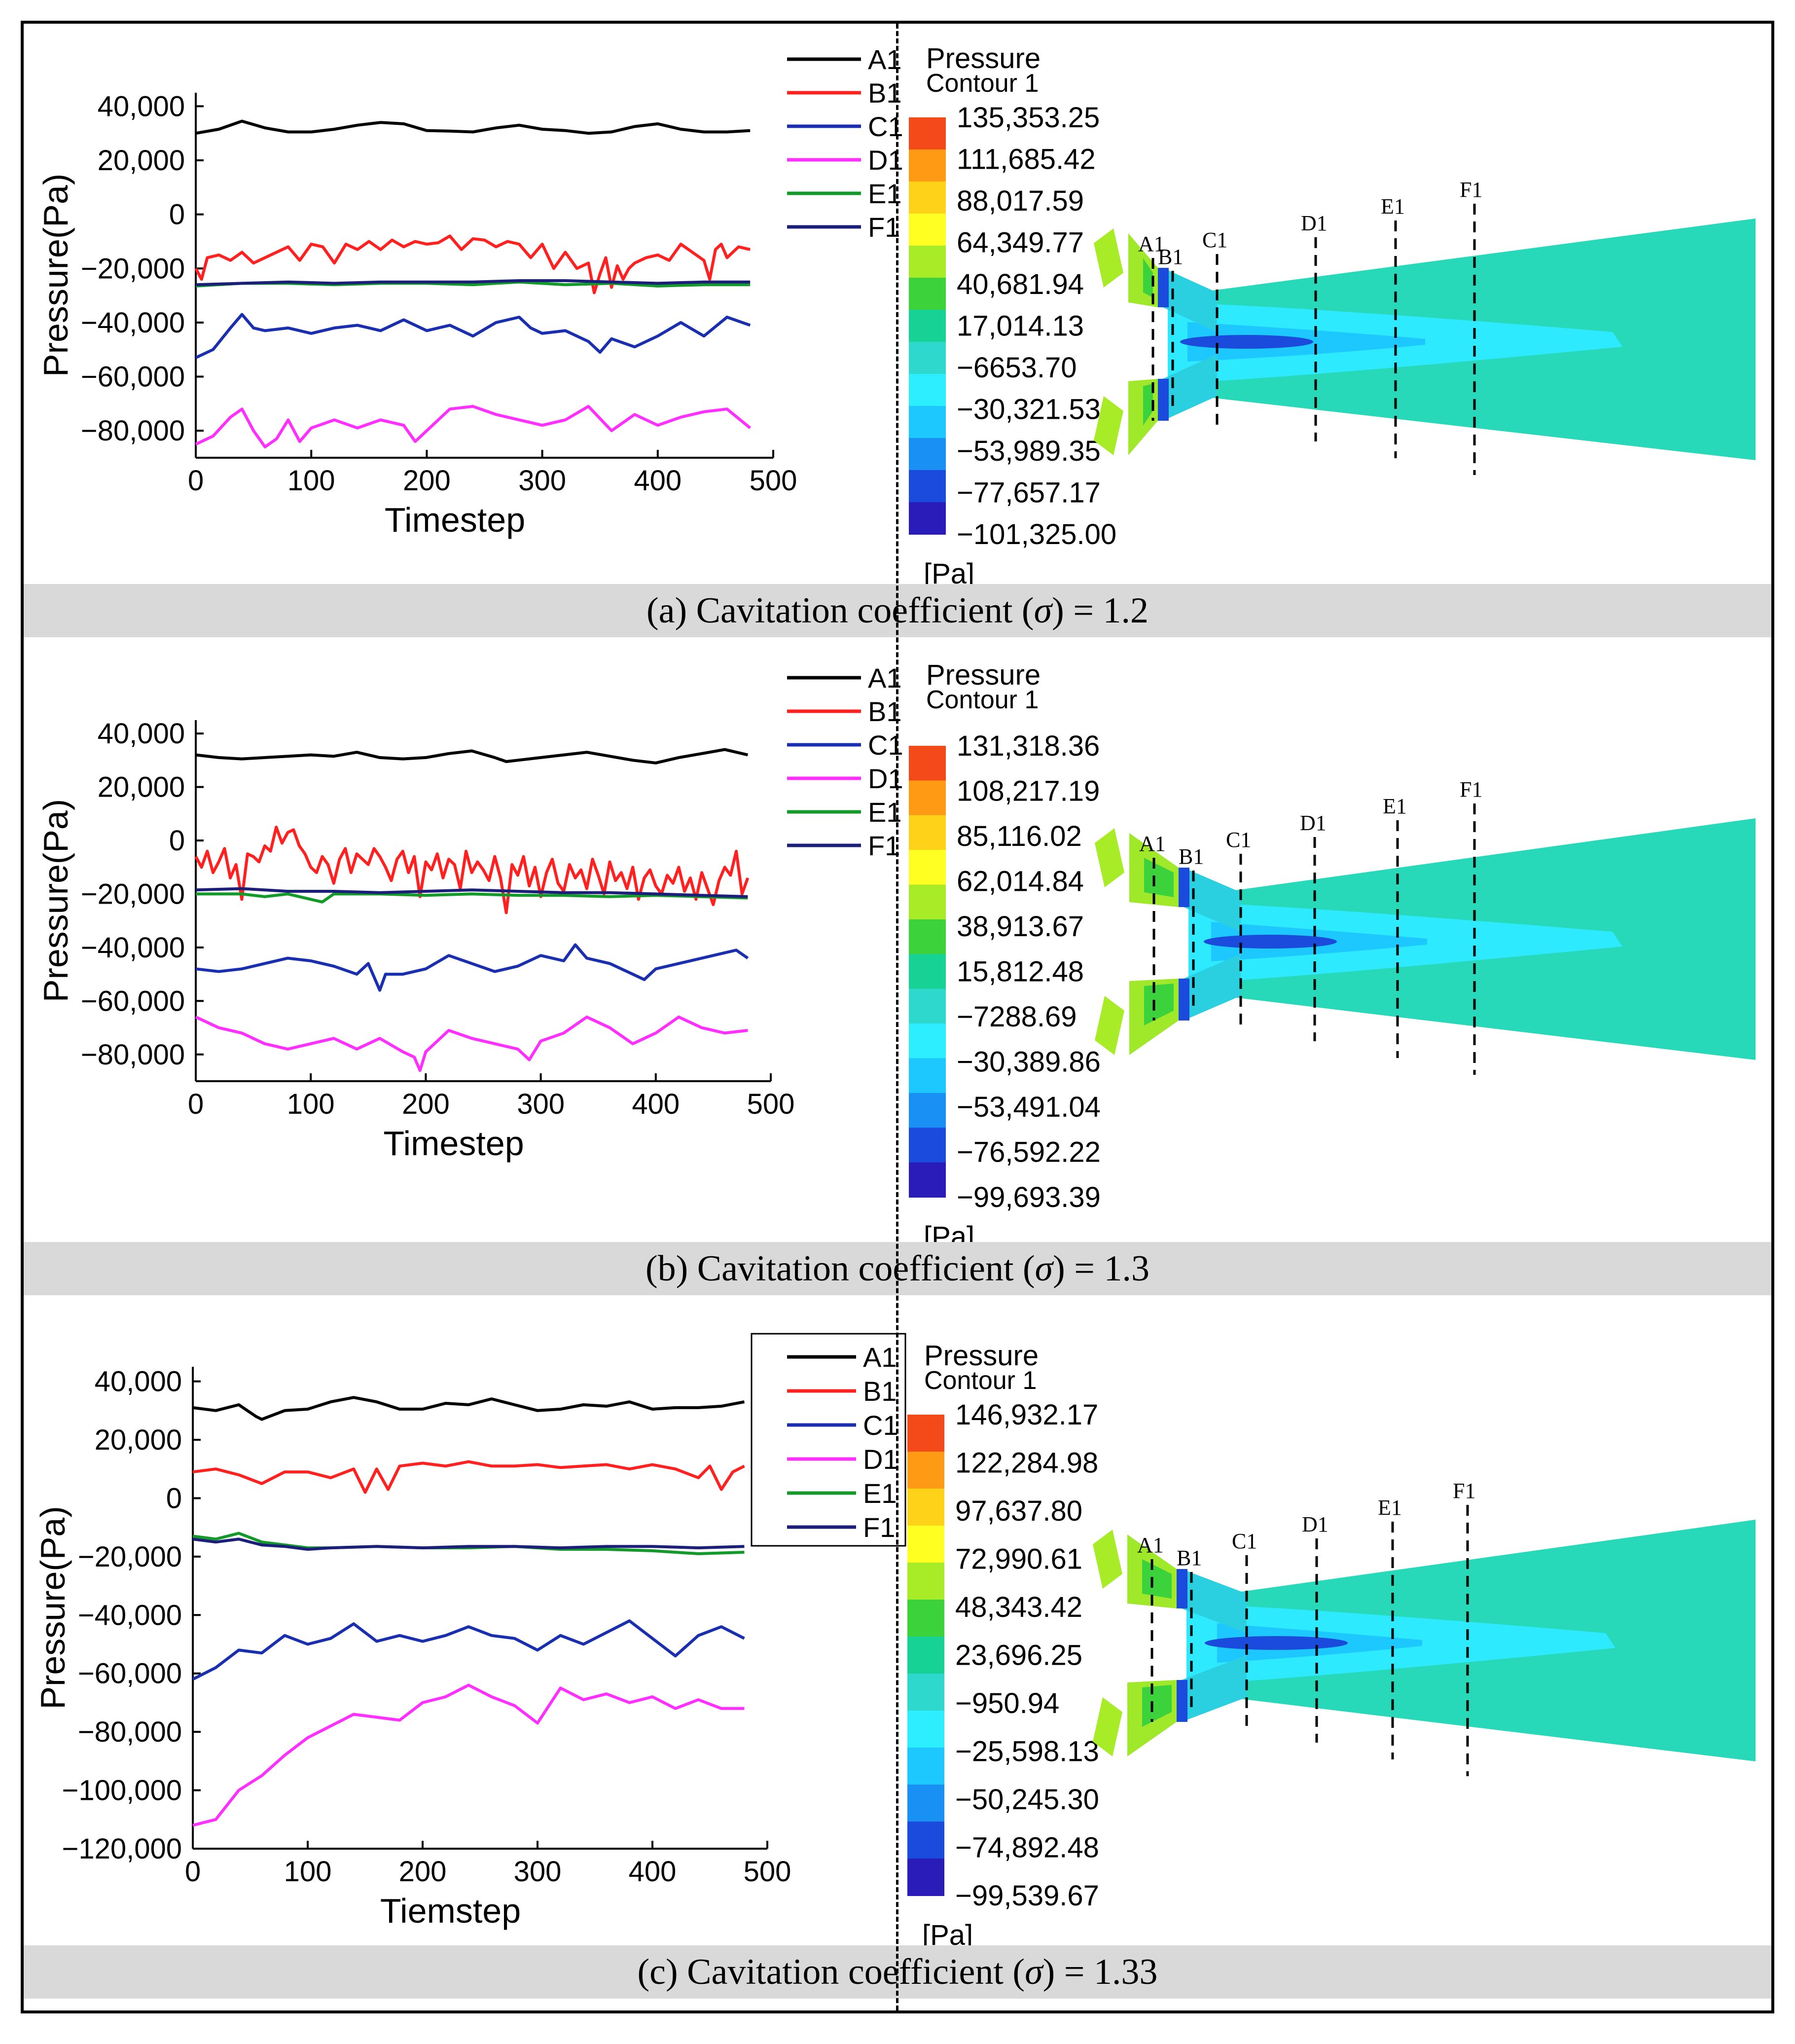 This screenshot has height=2044, width=1795. I want to click on y-tick-label: −60,000, so click(133, 377).